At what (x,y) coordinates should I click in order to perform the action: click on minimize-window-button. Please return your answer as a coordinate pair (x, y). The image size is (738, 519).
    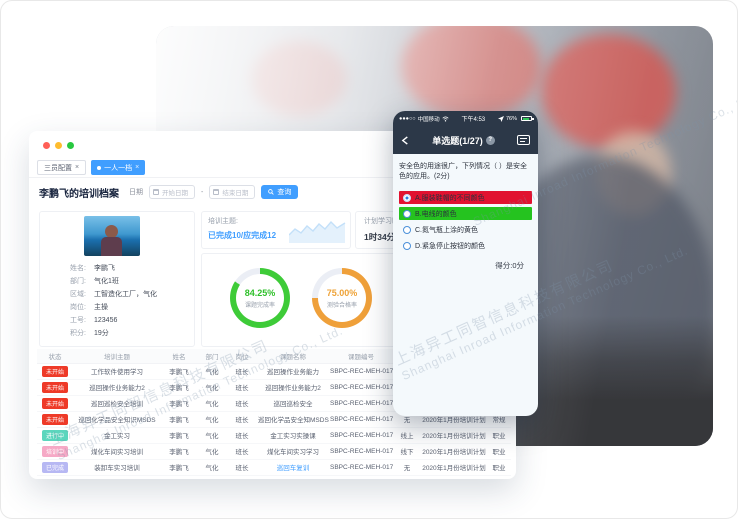
    Looking at the image, I should click on (58, 145).